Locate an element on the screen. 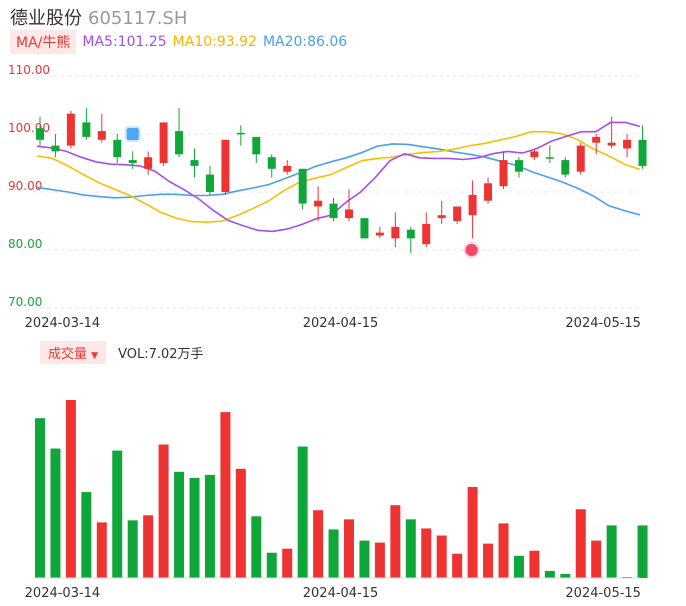 The image size is (686, 606). price-axis-tick-label: 90.00 is located at coordinates (25, 186).